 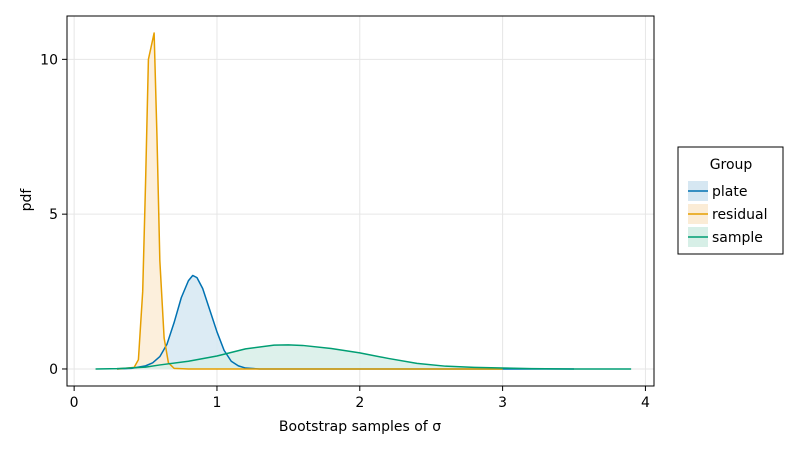 I want to click on x-tick-label: 4, so click(x=645, y=403).